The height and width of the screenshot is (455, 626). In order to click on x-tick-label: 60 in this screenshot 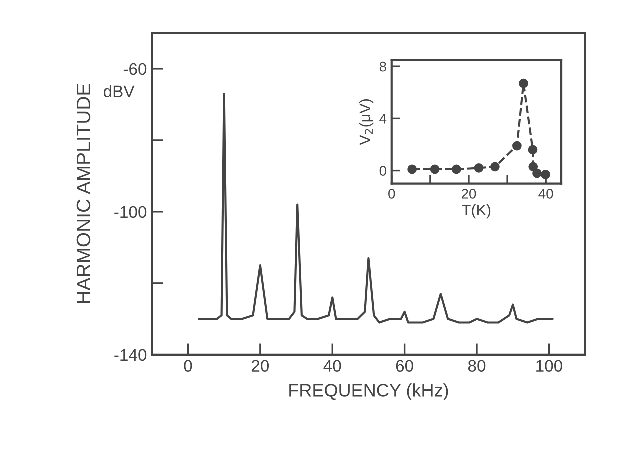, I will do `click(405, 366)`.